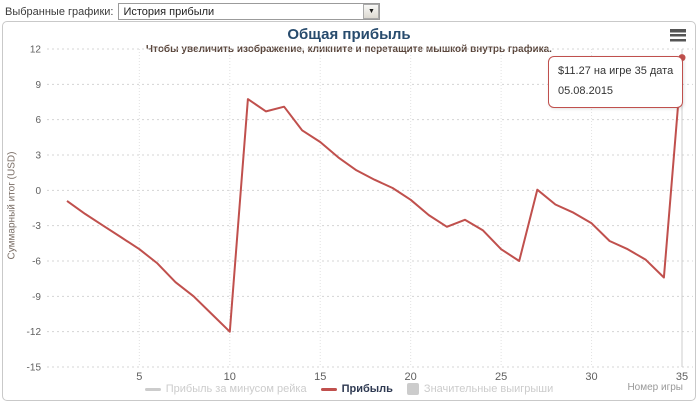 The image size is (700, 404). What do you see at coordinates (36, 297) in the screenshot?
I see `y-tick-label: -9` at bounding box center [36, 297].